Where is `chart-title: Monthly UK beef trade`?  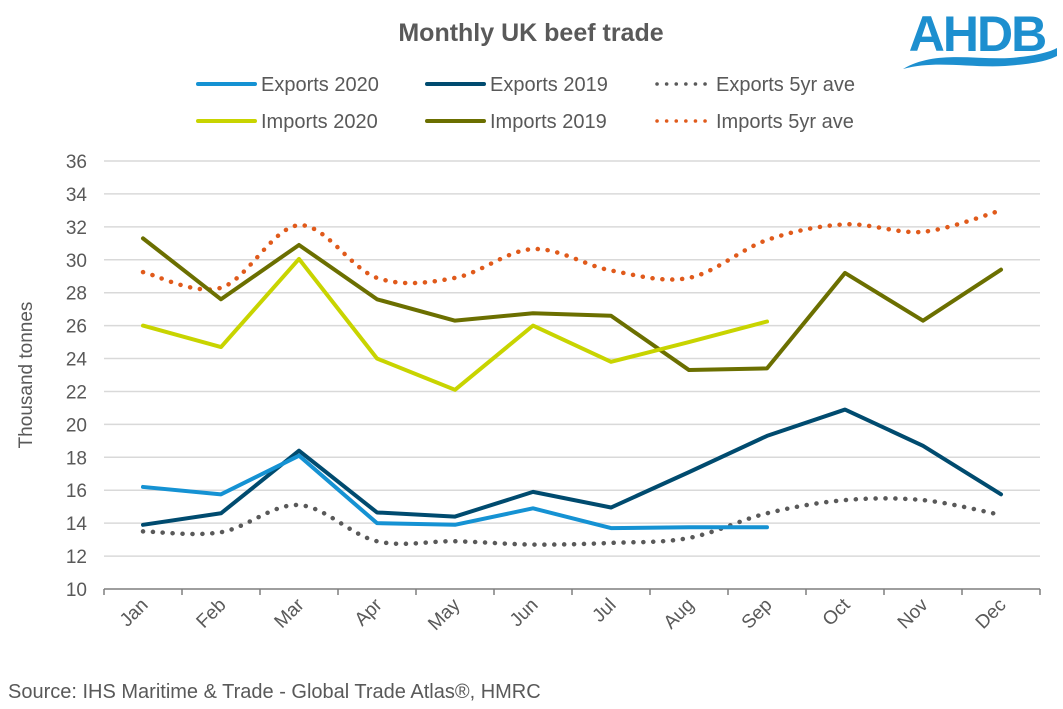
chart-title: Monthly UK beef trade is located at coordinates (530, 33).